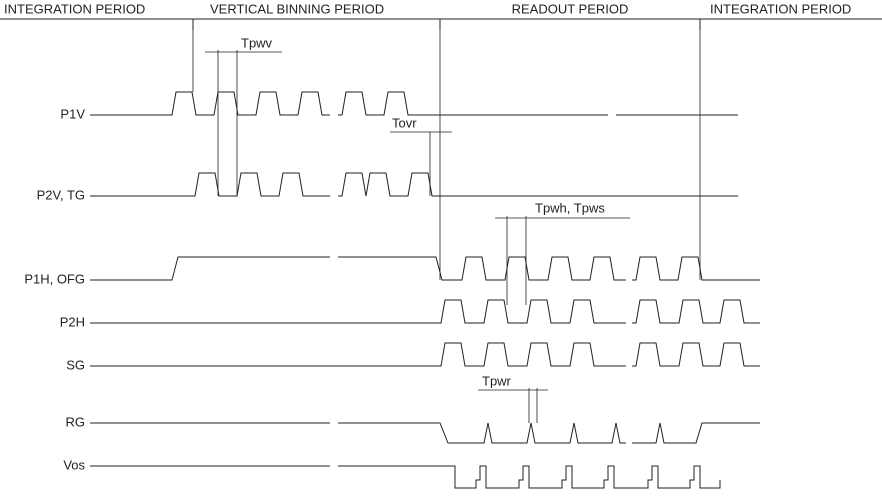 Image resolution: width=882 pixels, height=496 pixels. Describe the element at coordinates (425, 354) in the screenshot. I see `sg-wave` at that location.